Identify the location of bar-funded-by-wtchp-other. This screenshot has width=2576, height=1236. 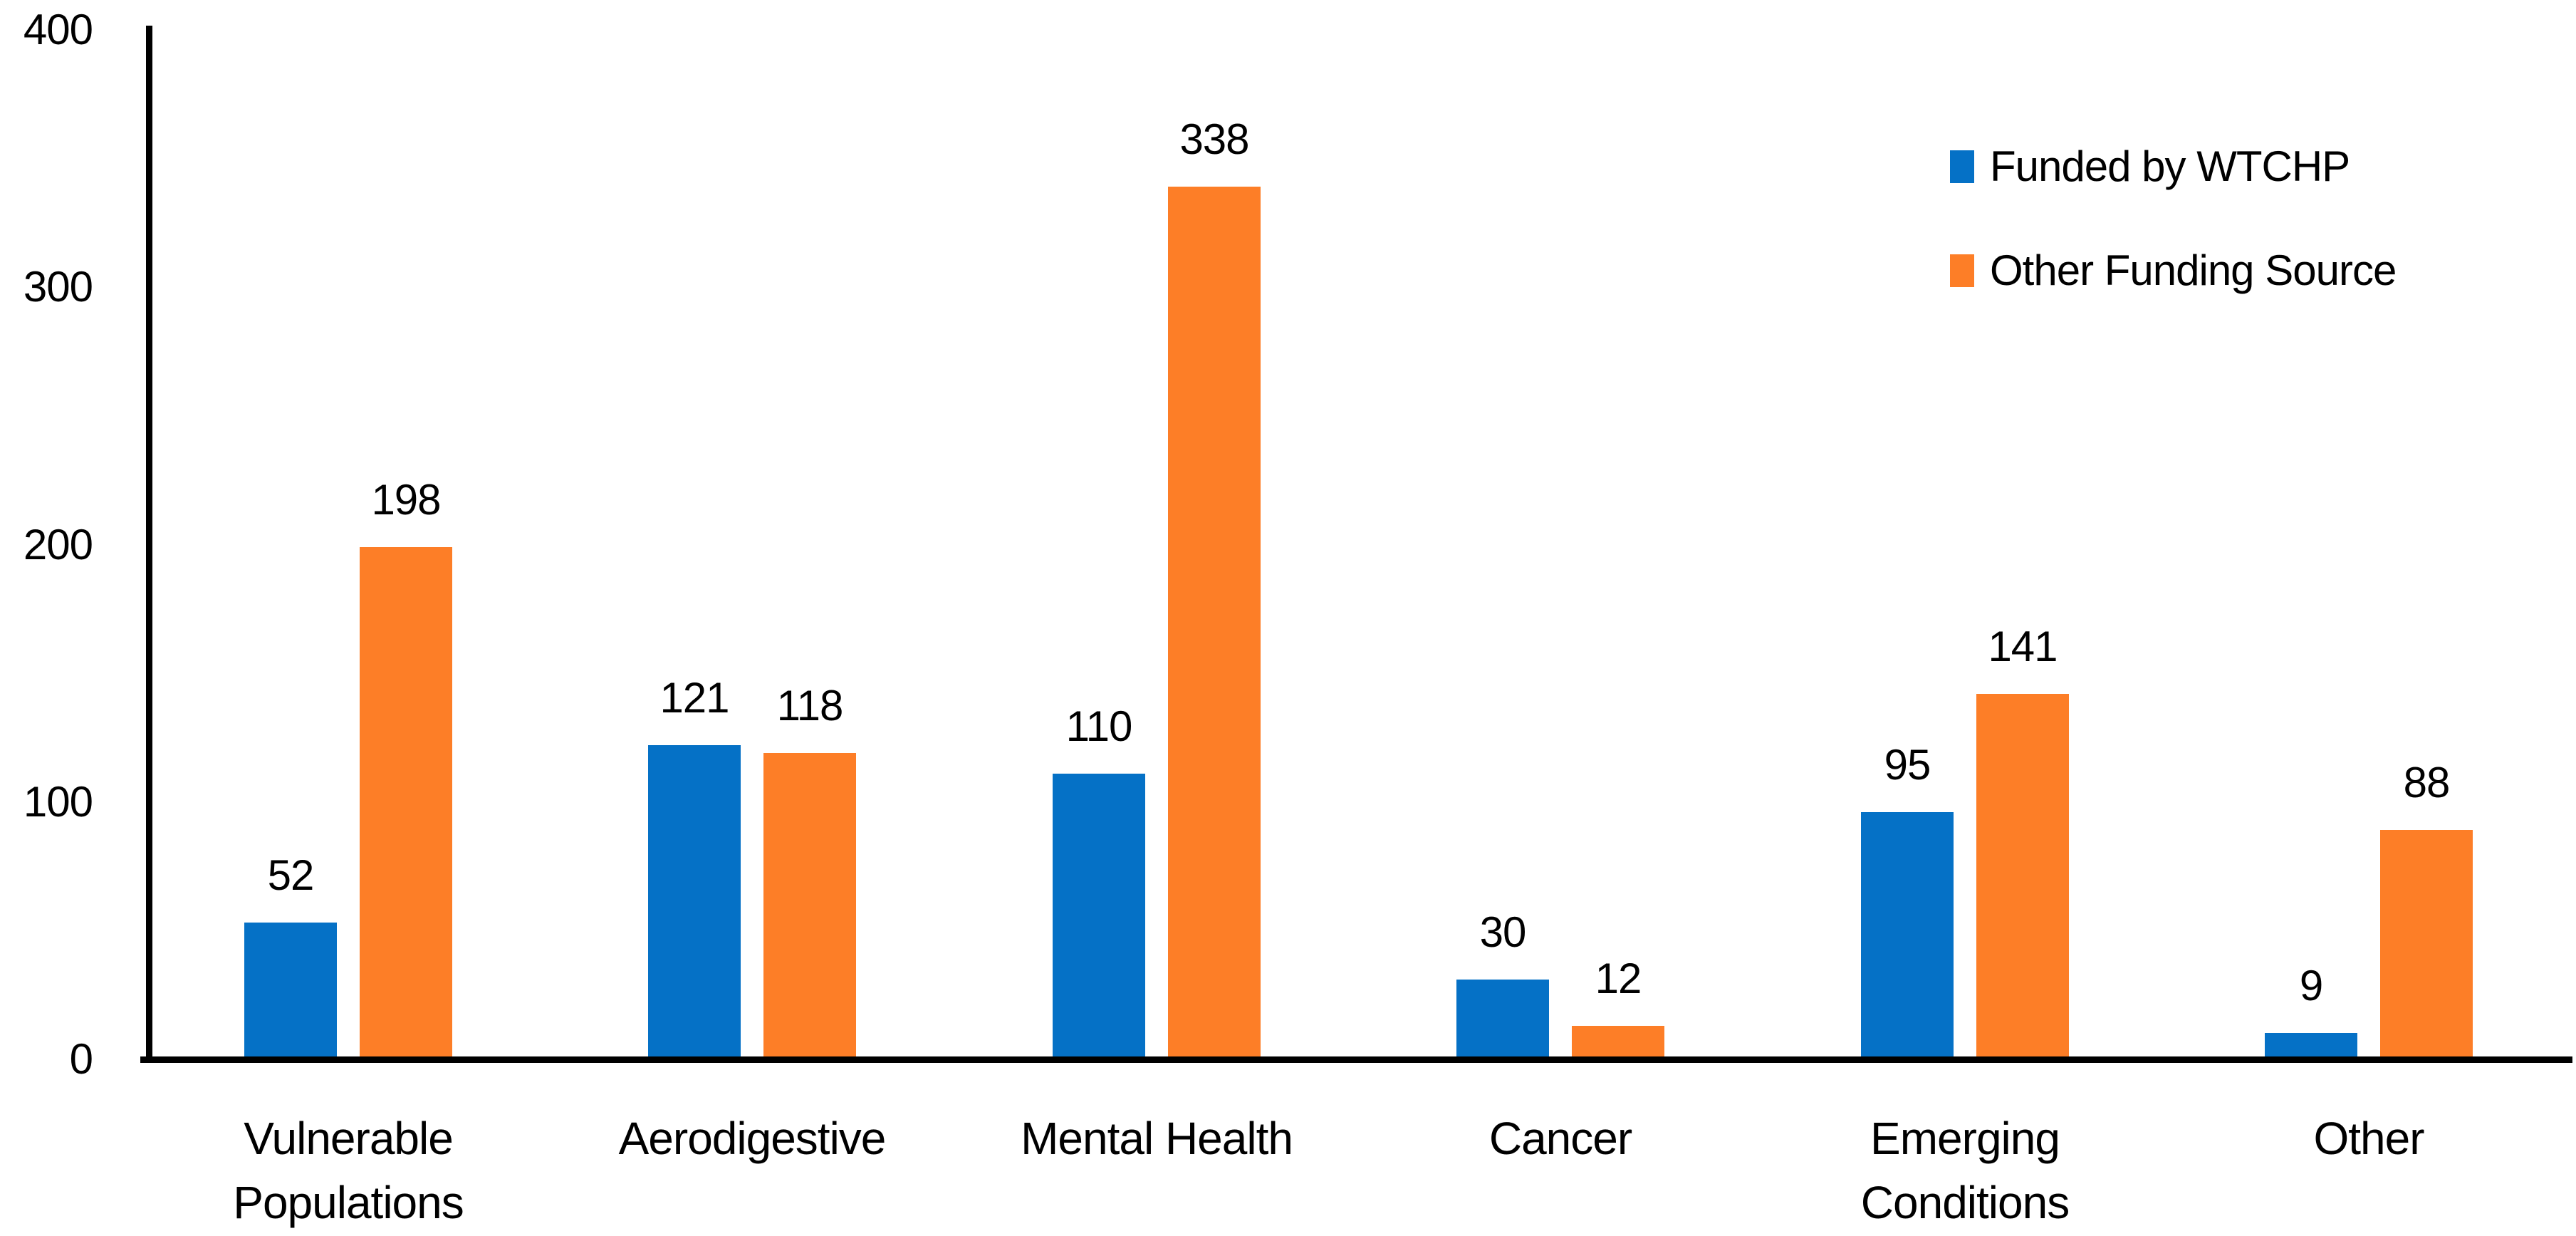
(2311, 1044).